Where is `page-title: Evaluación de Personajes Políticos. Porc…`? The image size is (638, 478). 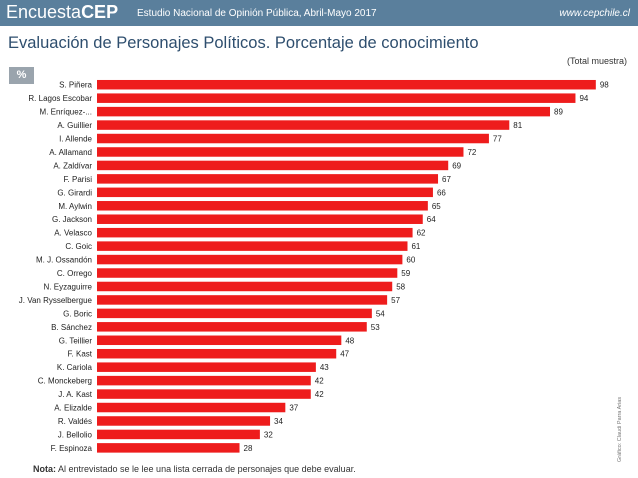
page-title: Evaluación de Personajes Políticos. Porc… is located at coordinates (243, 43).